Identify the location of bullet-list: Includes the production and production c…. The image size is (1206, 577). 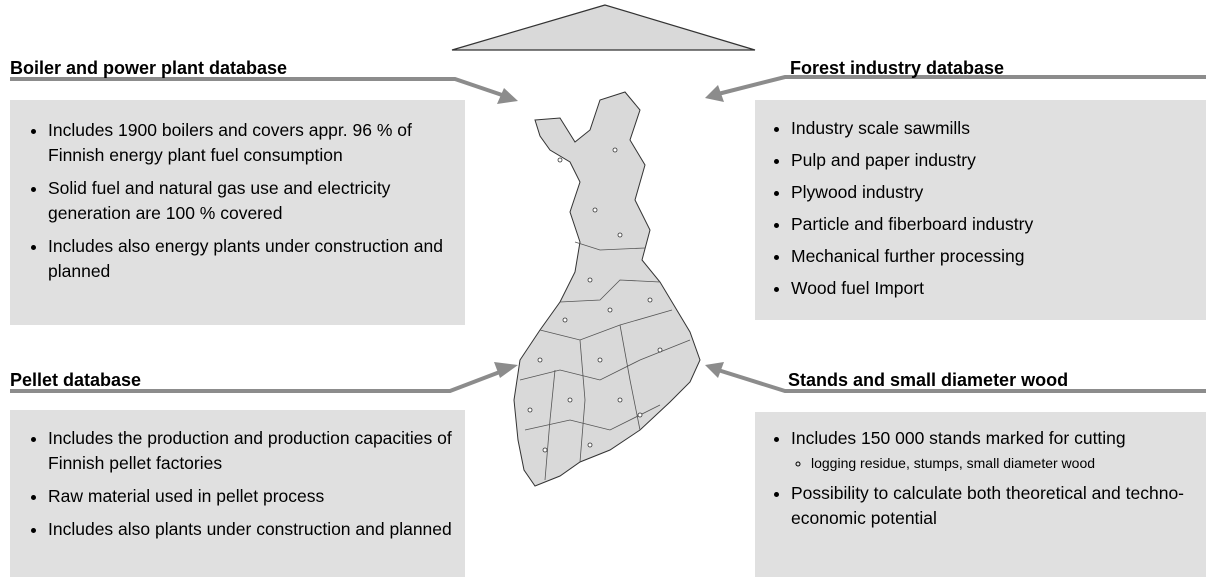
(239, 484).